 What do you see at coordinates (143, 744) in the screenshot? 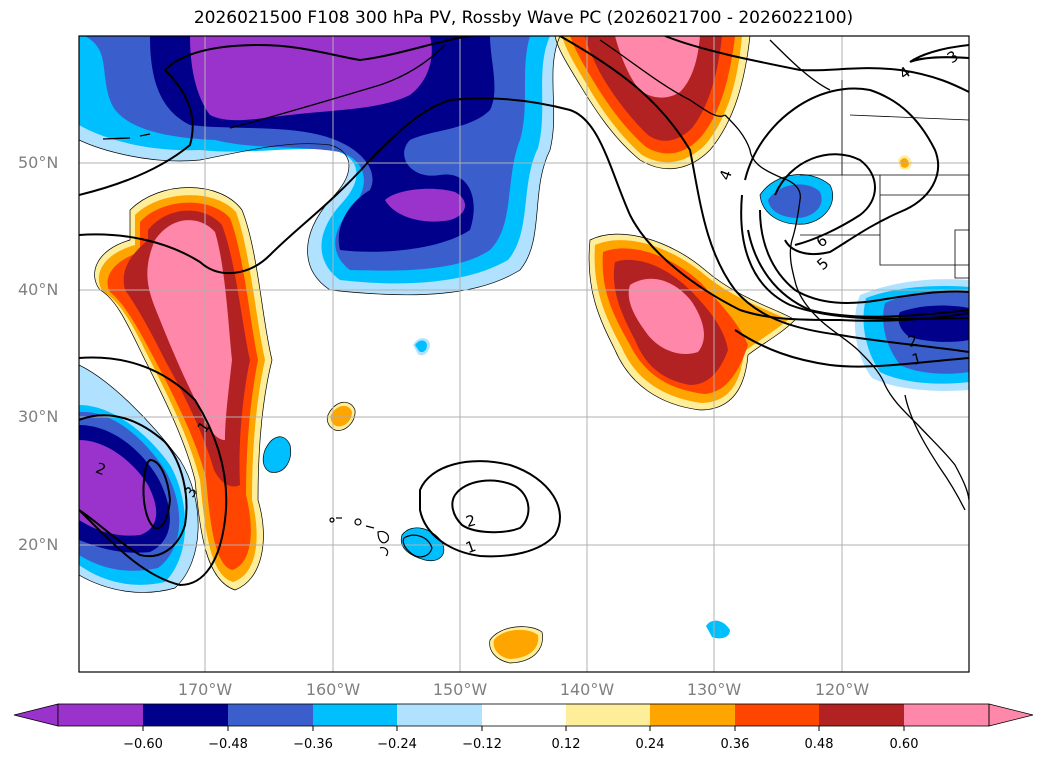
I see `colorbar-tick-label: −0.60` at bounding box center [143, 744].